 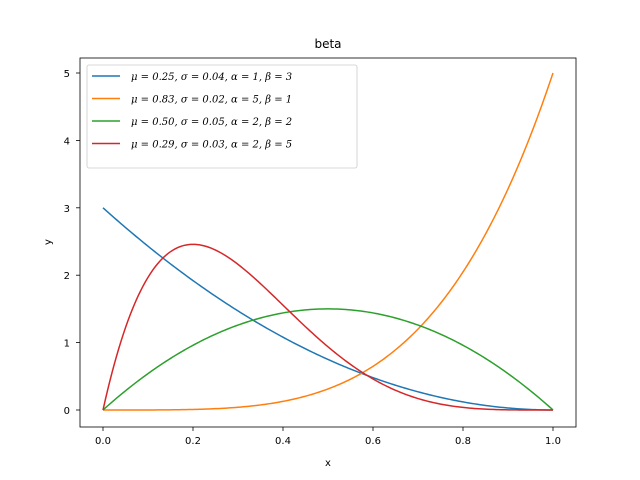 What do you see at coordinates (103, 441) in the screenshot?
I see `x-tick-label: 0.0` at bounding box center [103, 441].